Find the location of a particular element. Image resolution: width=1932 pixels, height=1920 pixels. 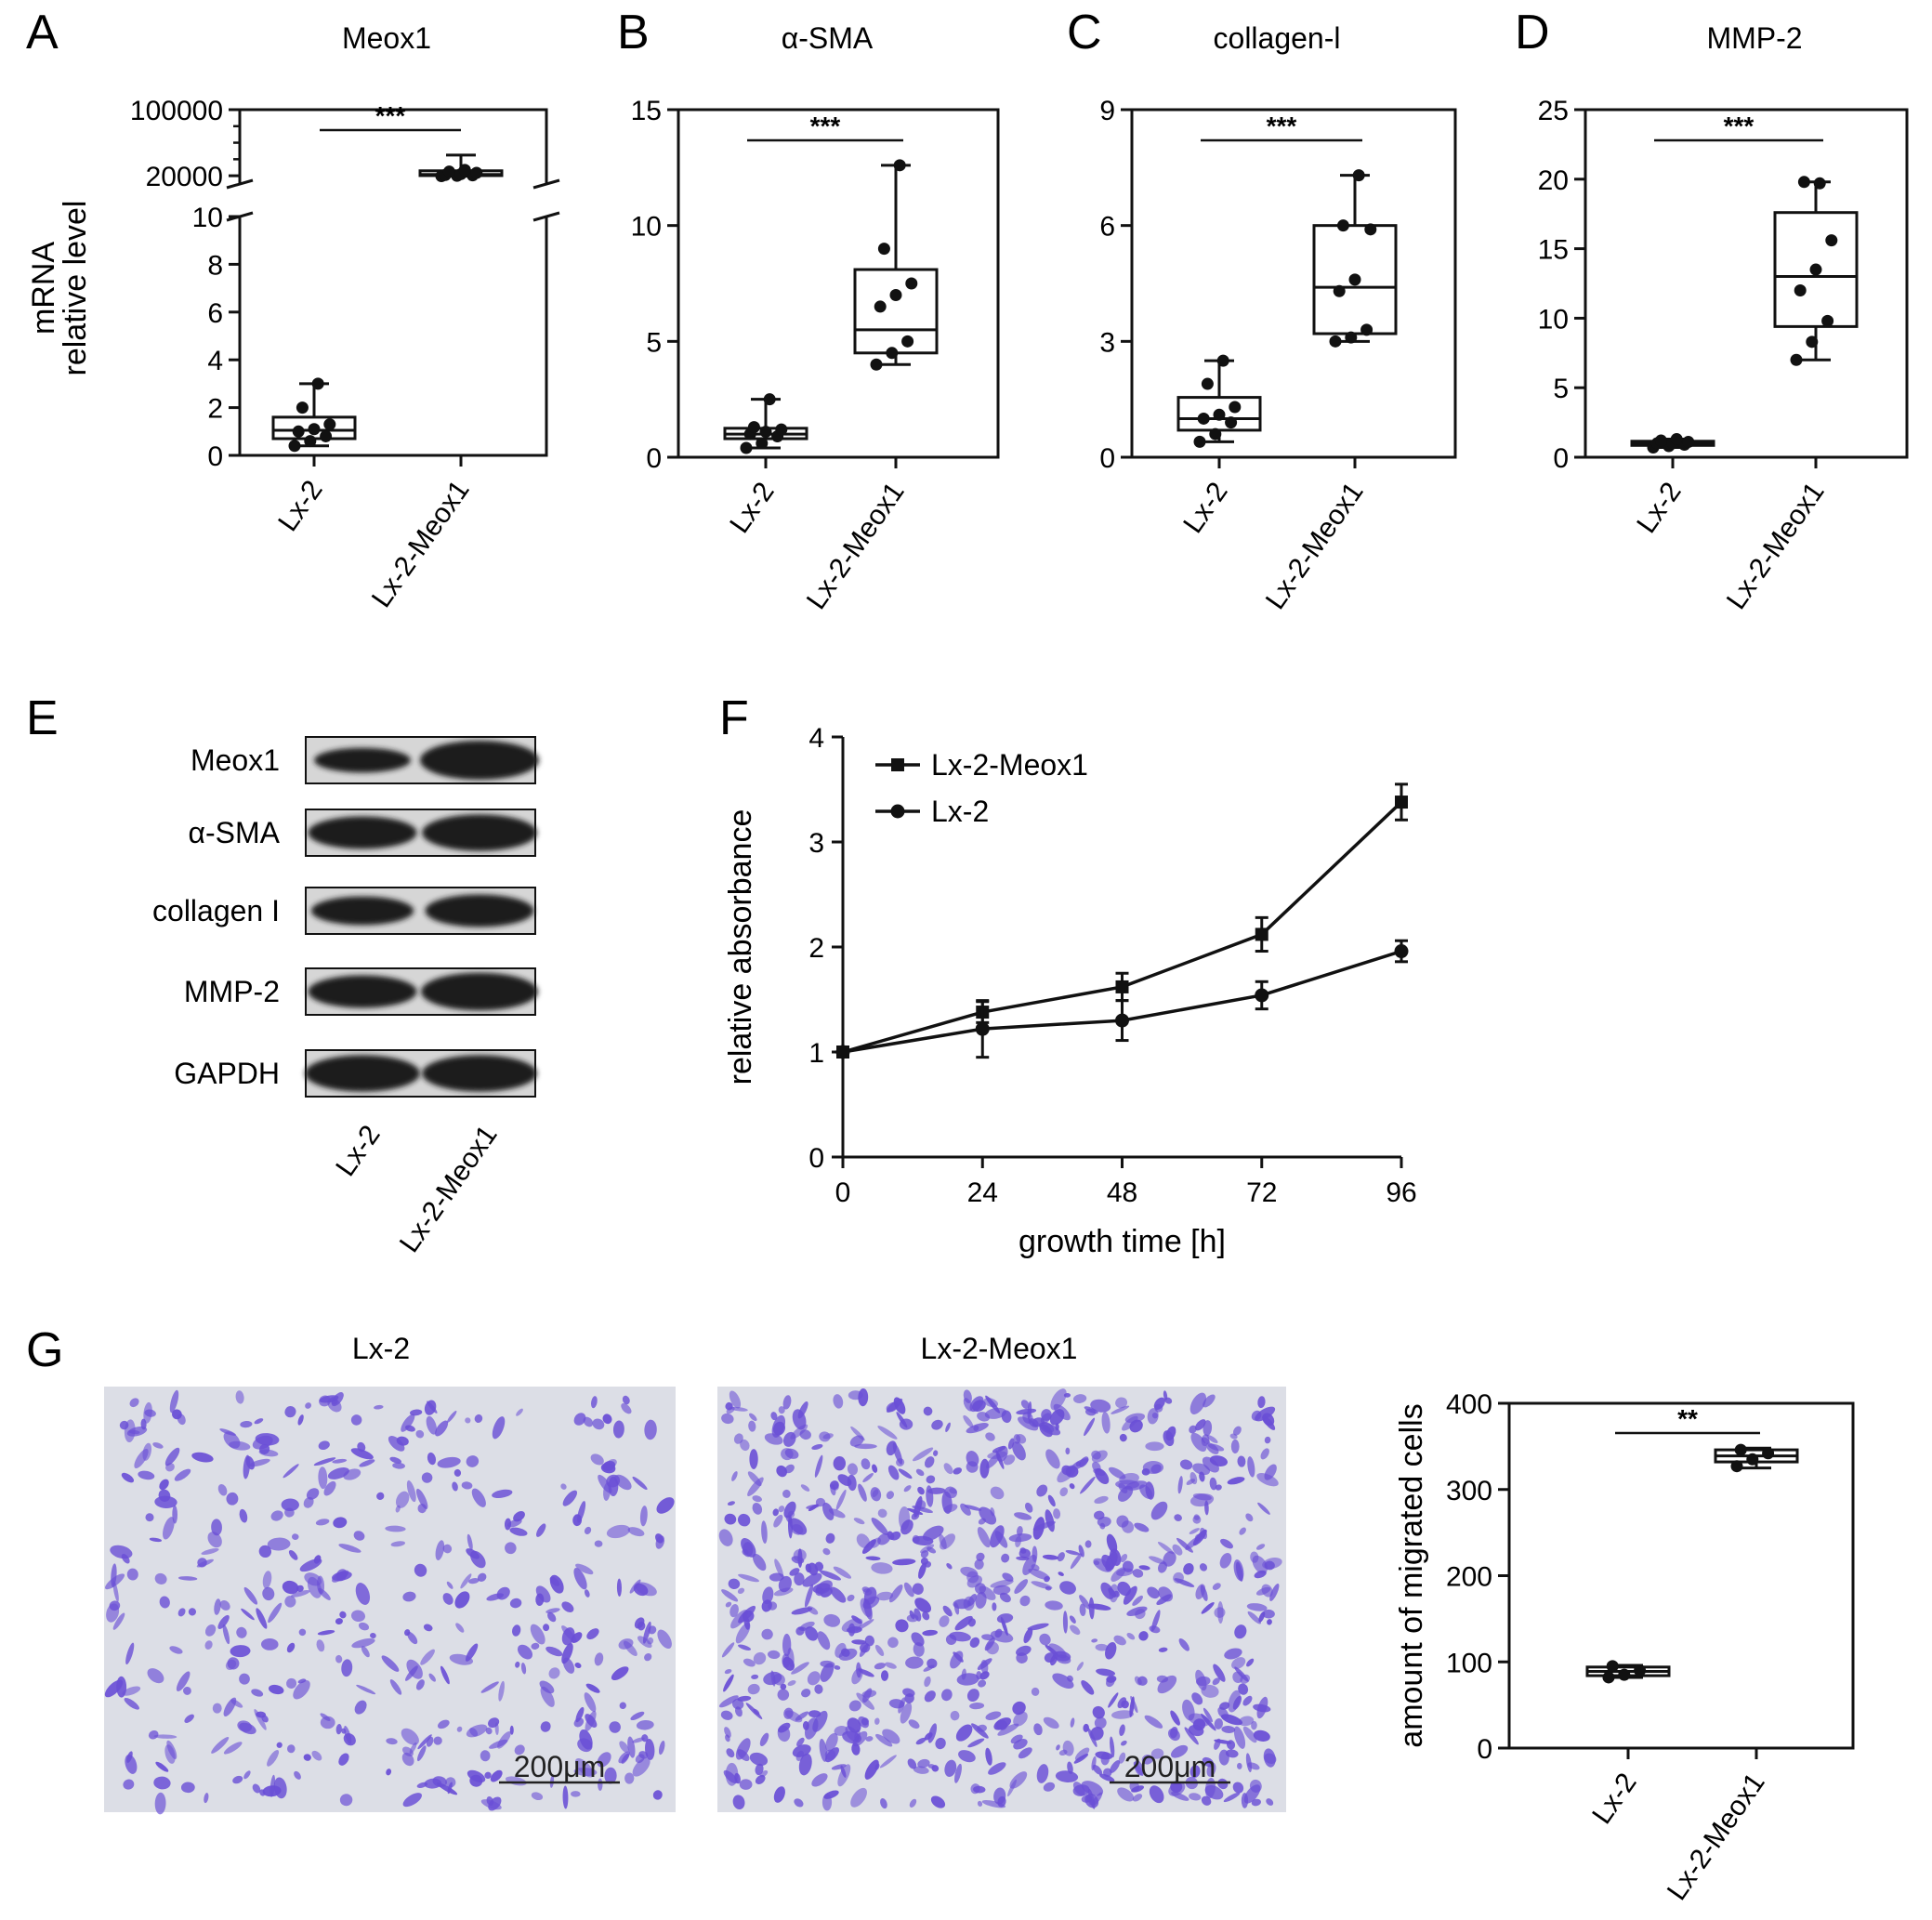

chart-g-xtick-label: Lx-2-Meox1 is located at coordinates (1716, 1837).